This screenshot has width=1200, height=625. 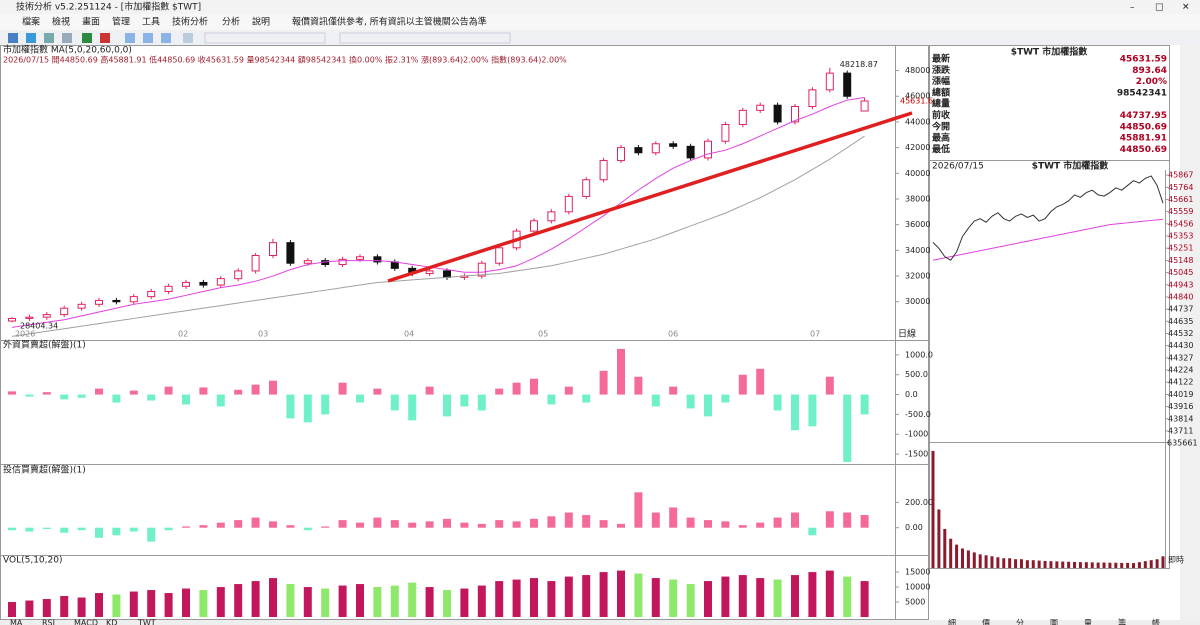 I want to click on right-tab: 籌, so click(x=1122, y=621).